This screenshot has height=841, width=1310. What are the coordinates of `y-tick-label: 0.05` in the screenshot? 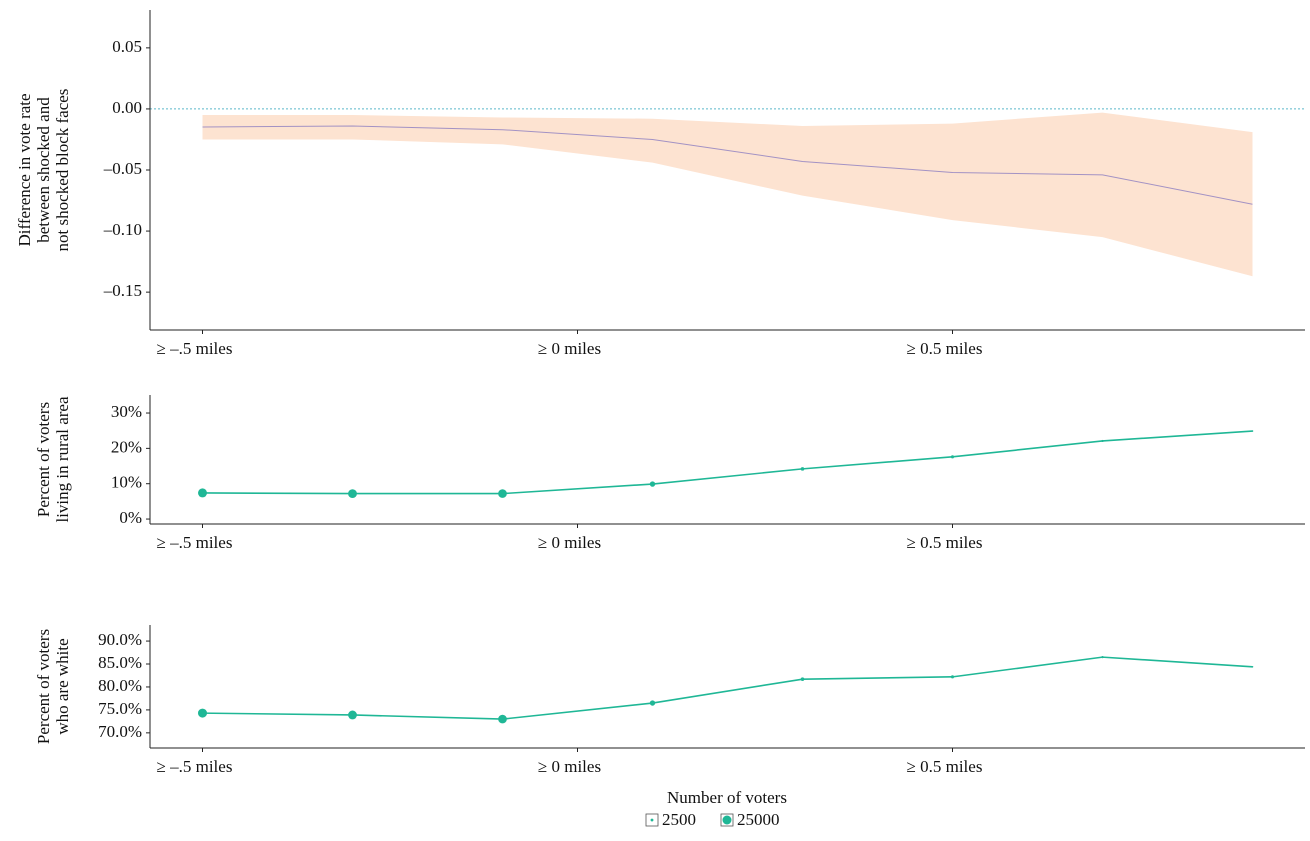 It's located at (127, 46).